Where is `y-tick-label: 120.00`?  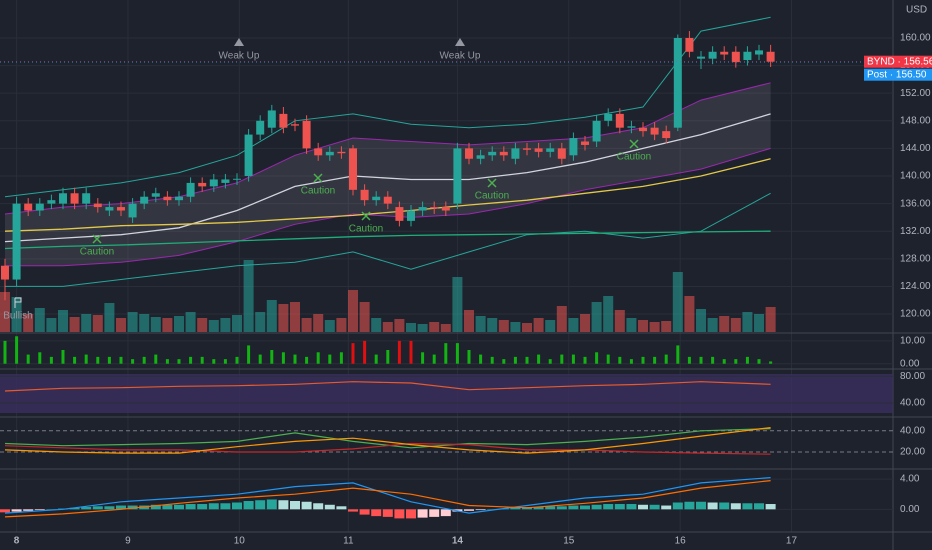
y-tick-label: 120.00 is located at coordinates (915, 314).